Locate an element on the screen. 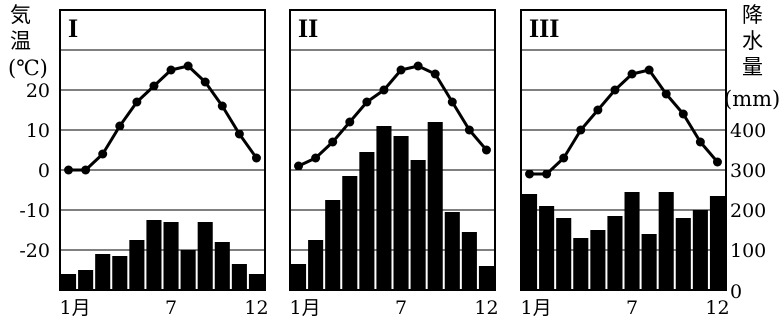 The width and height of the screenshot is (779, 325). precip-axis-title-1: 降 is located at coordinates (752, 15).